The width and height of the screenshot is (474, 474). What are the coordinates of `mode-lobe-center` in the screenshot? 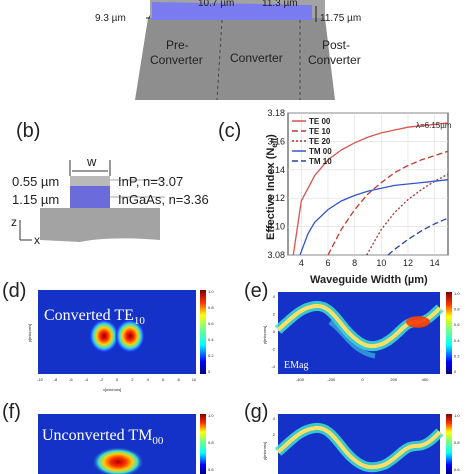 It's located at (118, 460).